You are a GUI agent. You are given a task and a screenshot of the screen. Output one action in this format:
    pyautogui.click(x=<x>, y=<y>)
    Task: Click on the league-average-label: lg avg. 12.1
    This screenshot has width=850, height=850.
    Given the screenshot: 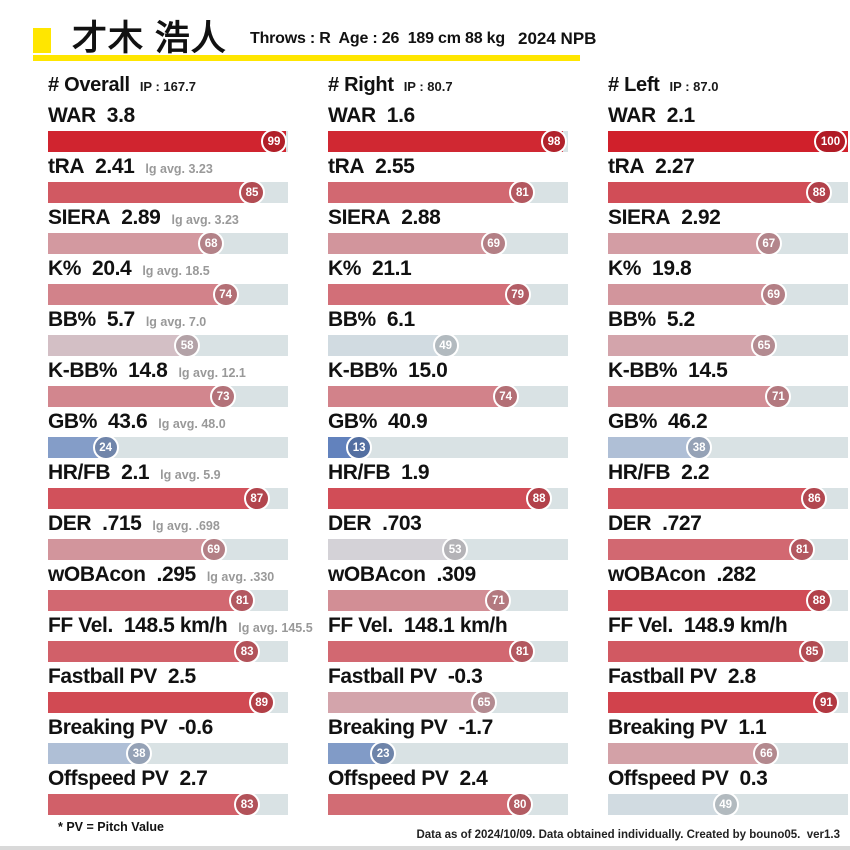 What is the action you would take?
    pyautogui.click(x=212, y=373)
    